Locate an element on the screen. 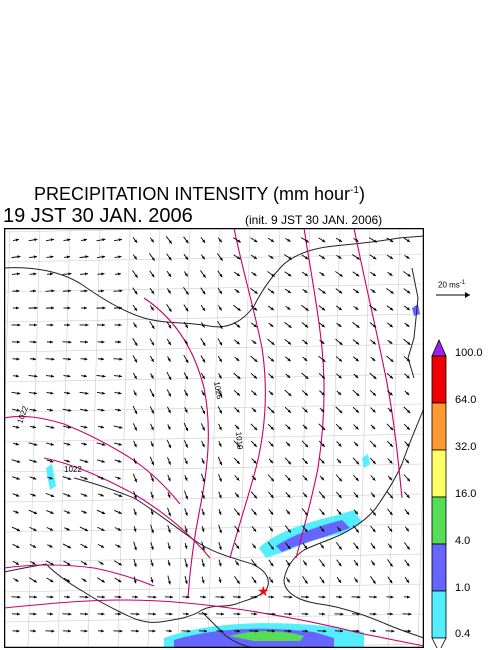  reference-vector-label: 20 ms-1 is located at coordinates (452, 285).